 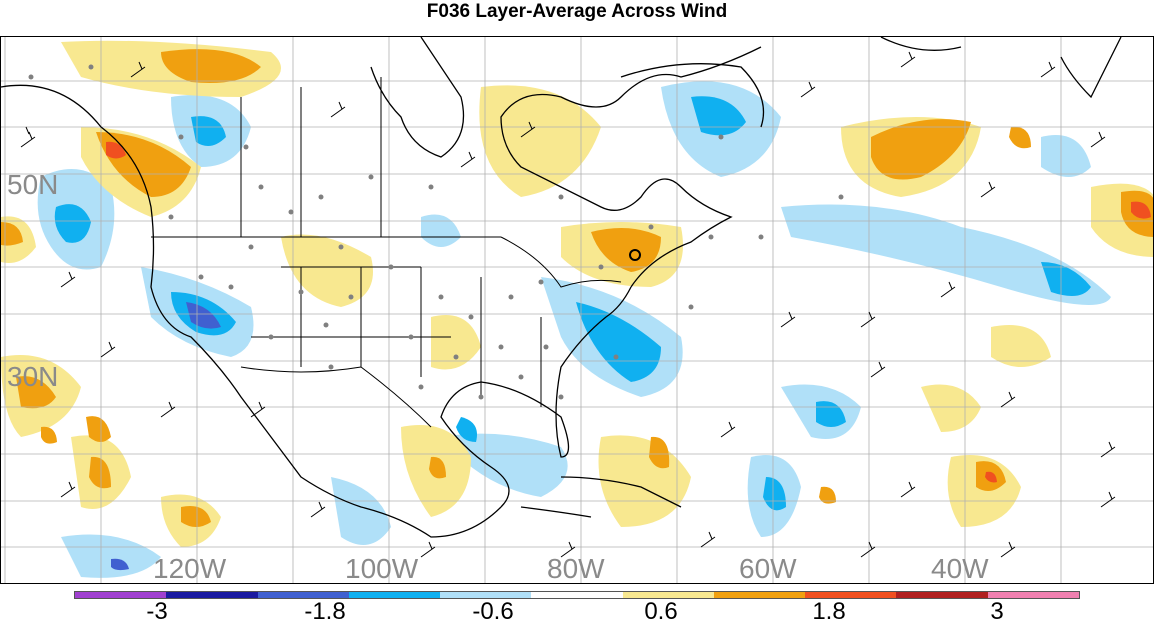 I want to click on colorbar-tick-label: -1.8, so click(x=325, y=611).